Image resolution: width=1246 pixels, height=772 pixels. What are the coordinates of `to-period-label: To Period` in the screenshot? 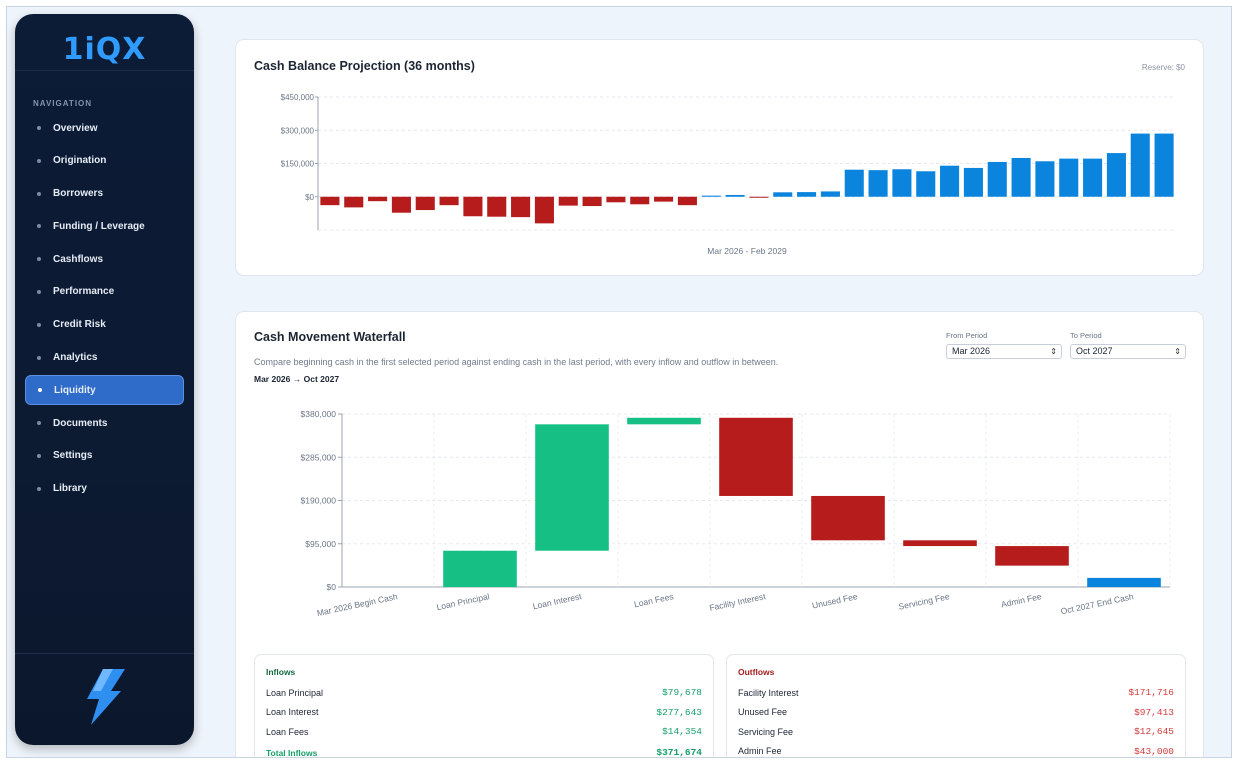 It's located at (1086, 335).